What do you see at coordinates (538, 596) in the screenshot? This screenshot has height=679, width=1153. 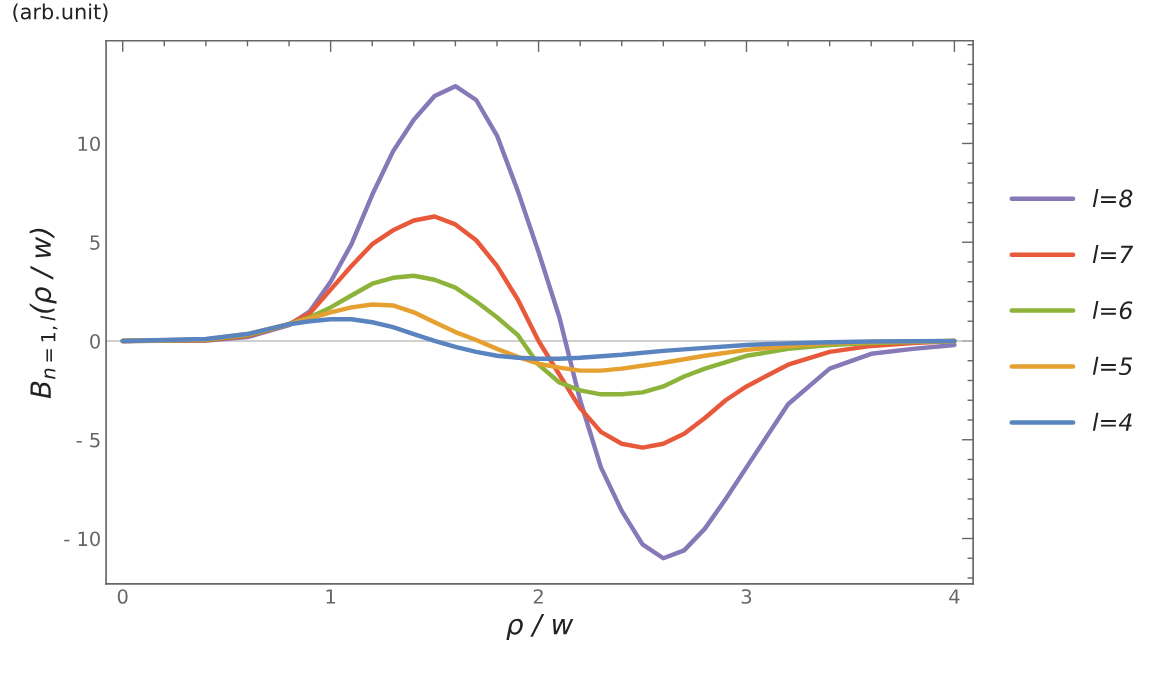 I see `x-tick-label: 2` at bounding box center [538, 596].